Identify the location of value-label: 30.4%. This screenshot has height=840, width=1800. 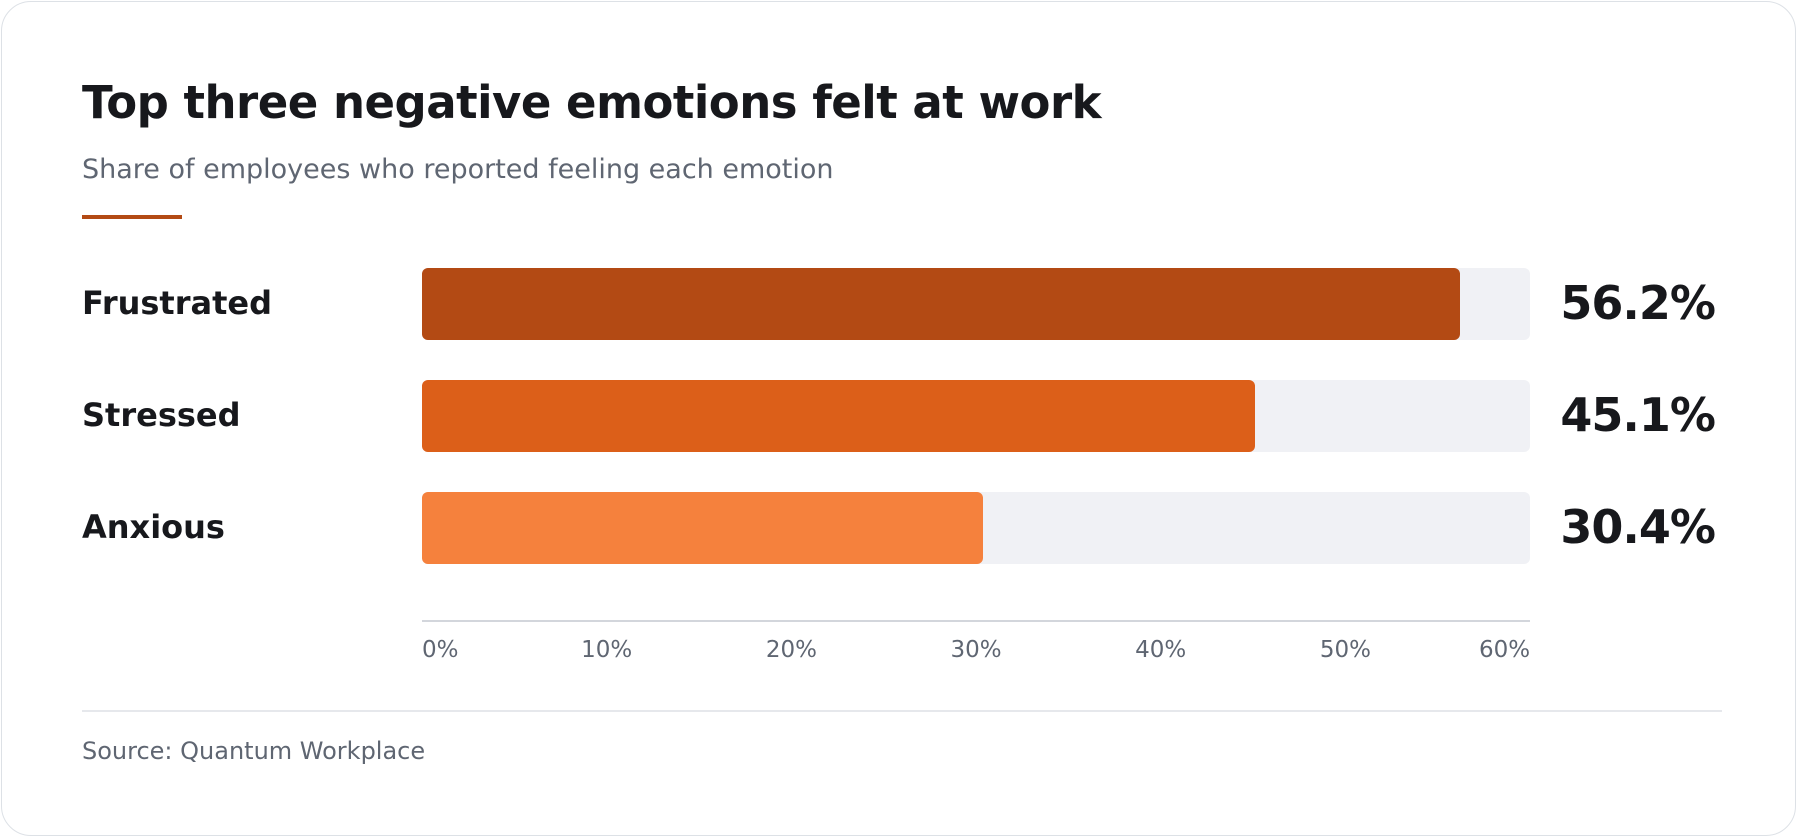
(1638, 527).